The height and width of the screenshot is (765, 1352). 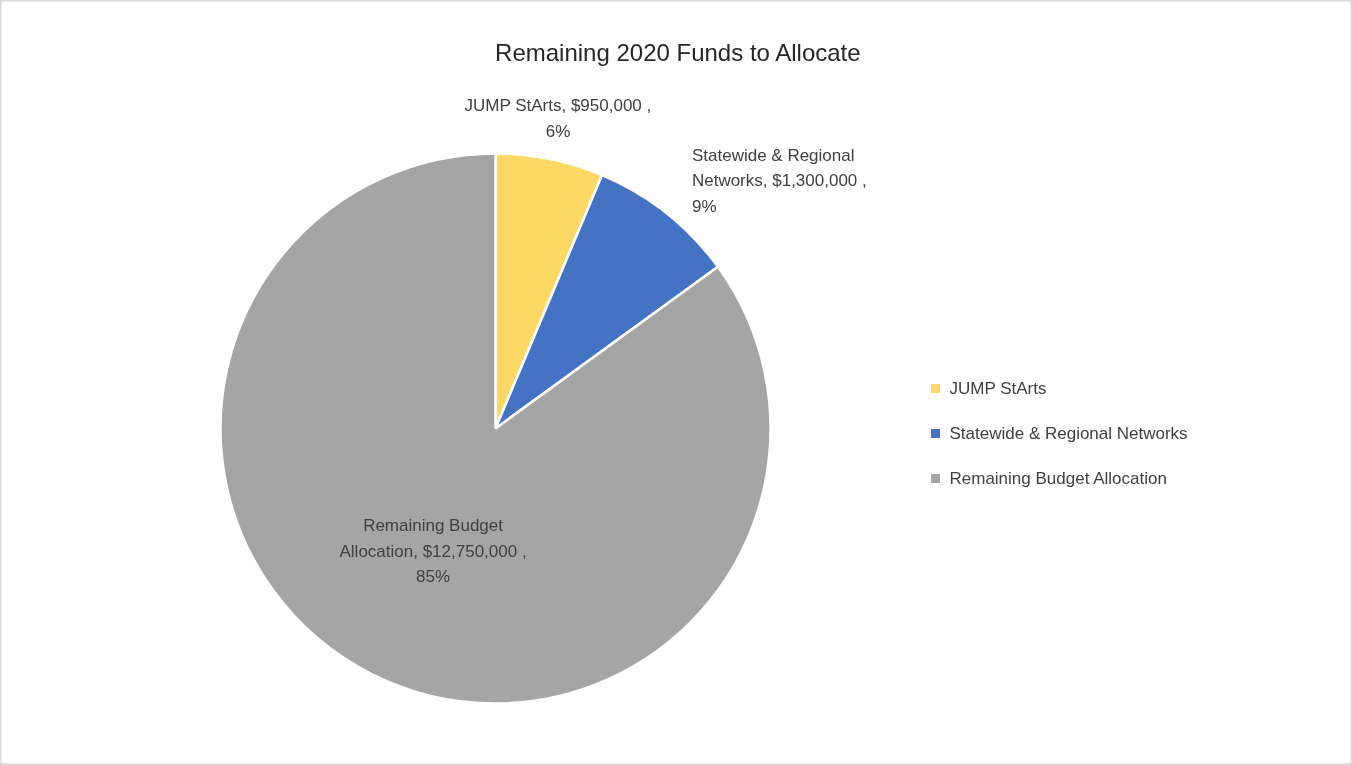 I want to click on data-label: Remaining Budget Allocation, $12,750,000 , 85%, so click(x=433, y=551).